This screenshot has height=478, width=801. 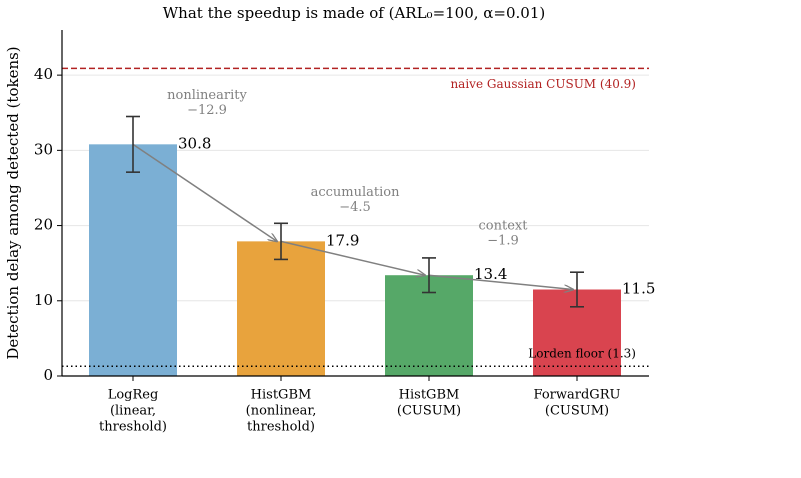 What do you see at coordinates (43, 74) in the screenshot?
I see `y-tick-label: 40` at bounding box center [43, 74].